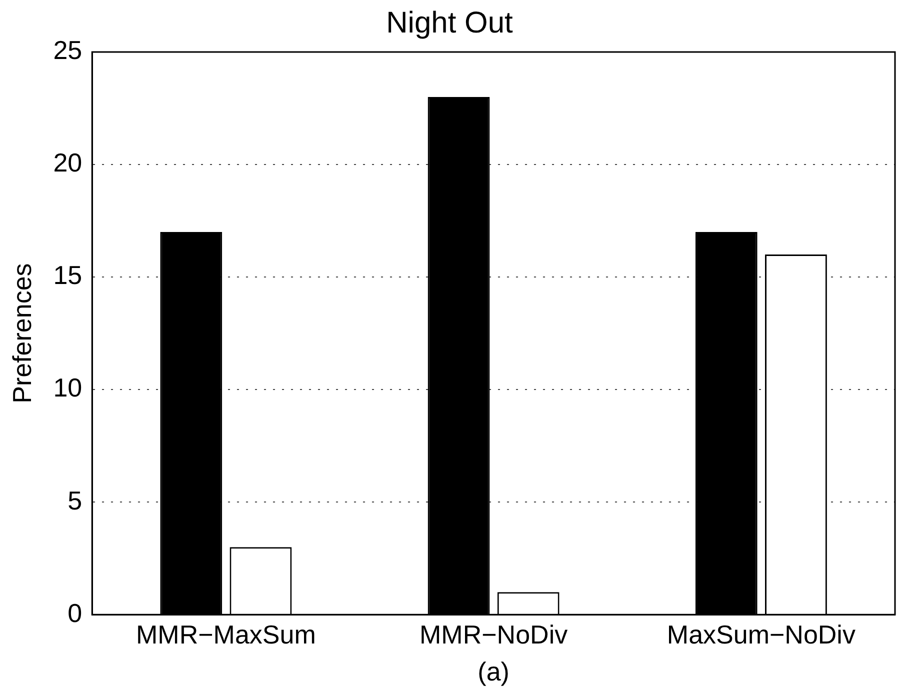 The height and width of the screenshot is (695, 909). What do you see at coordinates (21, 333) in the screenshot?
I see `y-axis-title: Preferences` at bounding box center [21, 333].